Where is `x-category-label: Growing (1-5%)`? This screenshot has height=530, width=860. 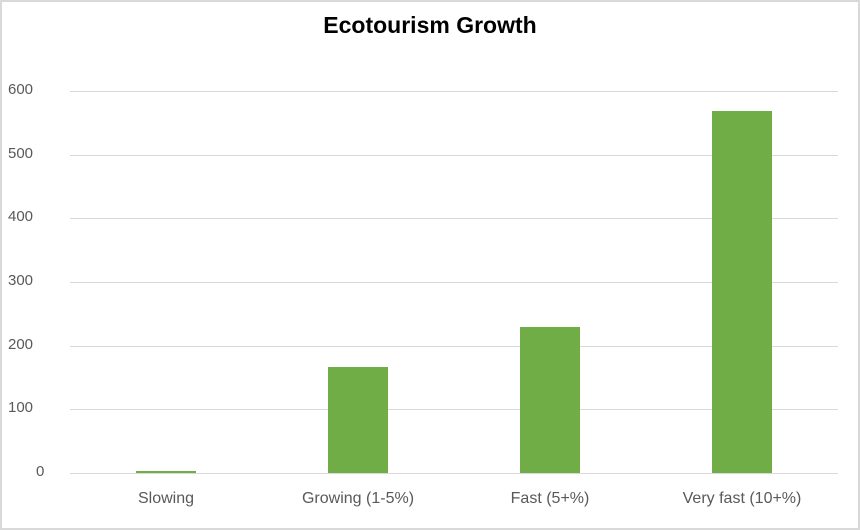 x-category-label: Growing (1-5%) is located at coordinates (358, 498).